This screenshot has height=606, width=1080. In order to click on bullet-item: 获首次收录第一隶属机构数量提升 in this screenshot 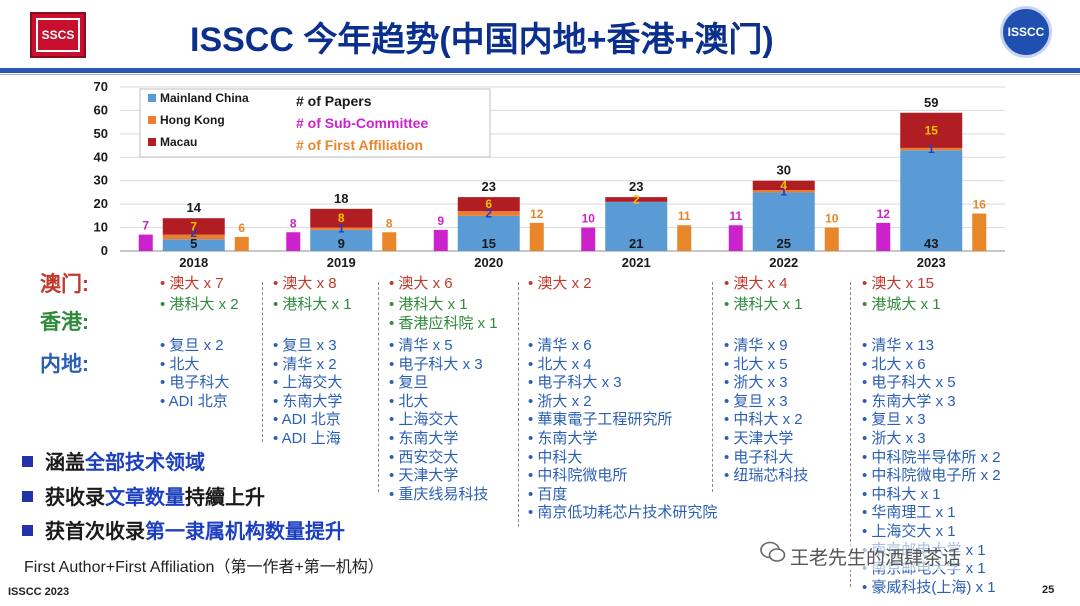, I will do `click(183, 529)`.